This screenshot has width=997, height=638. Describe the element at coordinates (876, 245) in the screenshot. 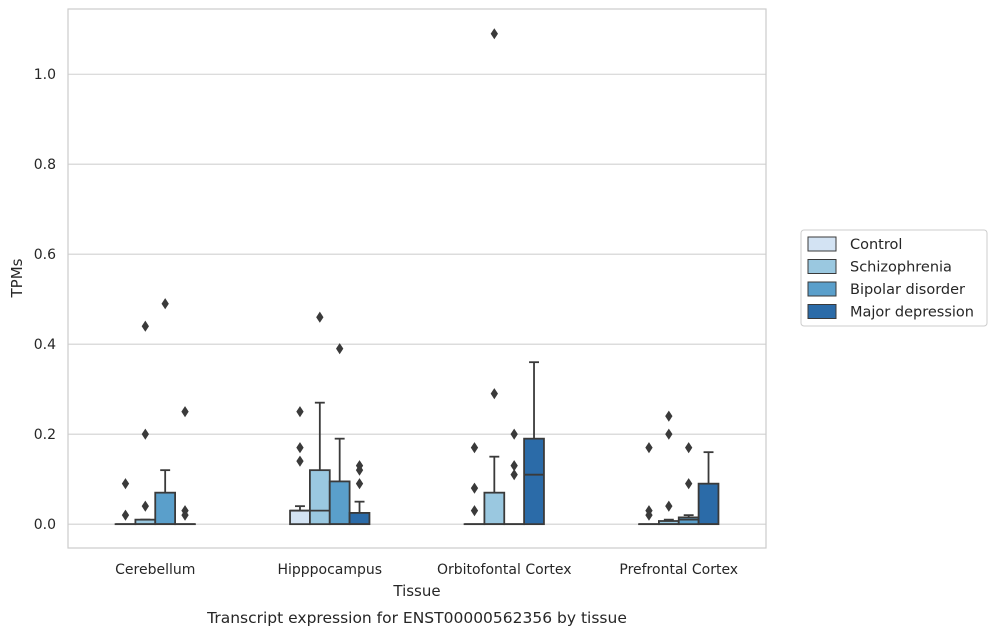

I see `legend-label: Control` at that location.